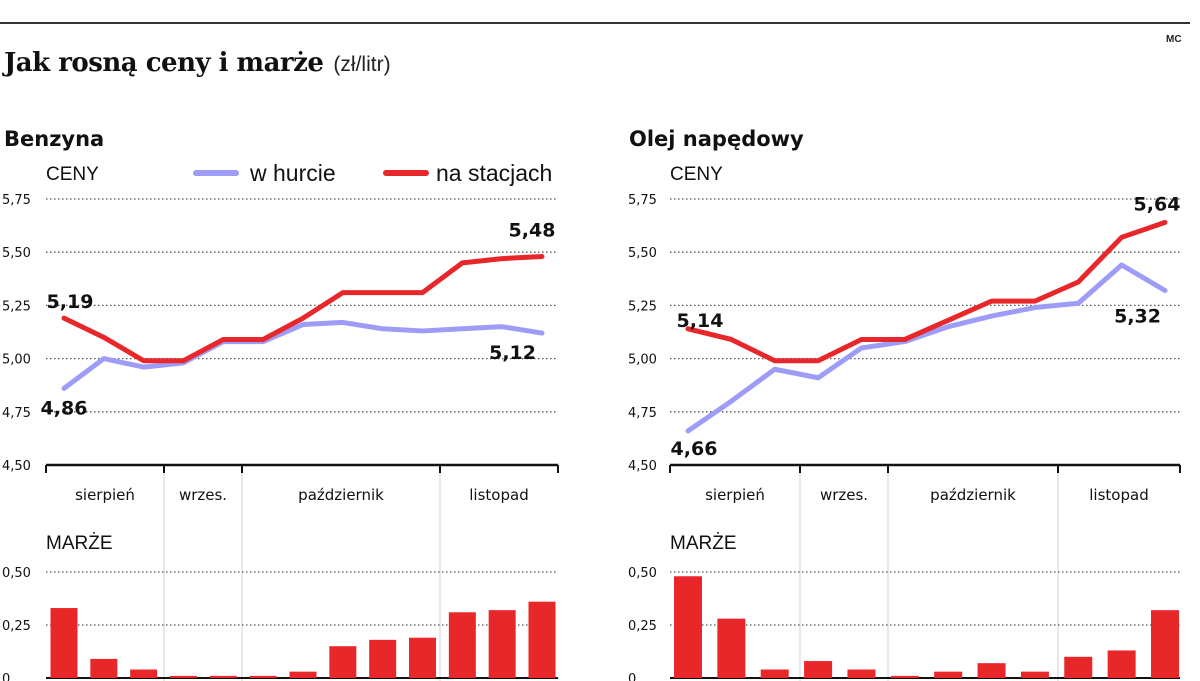 This screenshot has width=1200, height=681. What do you see at coordinates (844, 495) in the screenshot?
I see `month-label-olej: wrzes.` at bounding box center [844, 495].